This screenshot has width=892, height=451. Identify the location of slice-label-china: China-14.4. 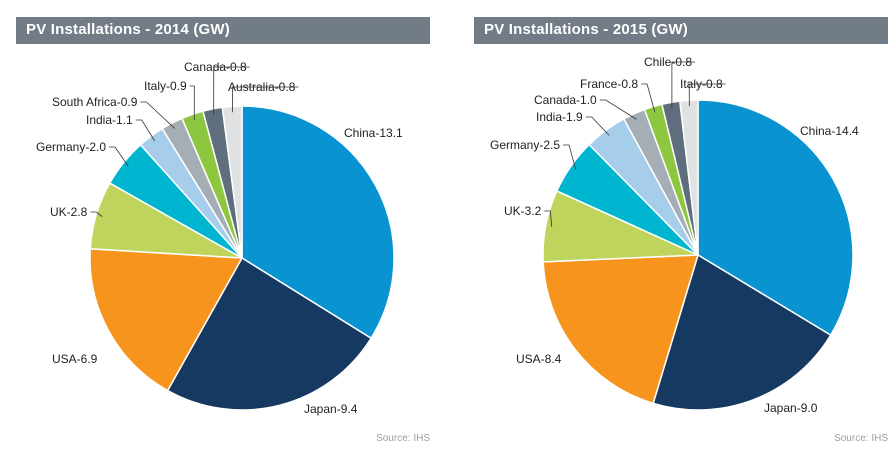
(829, 131).